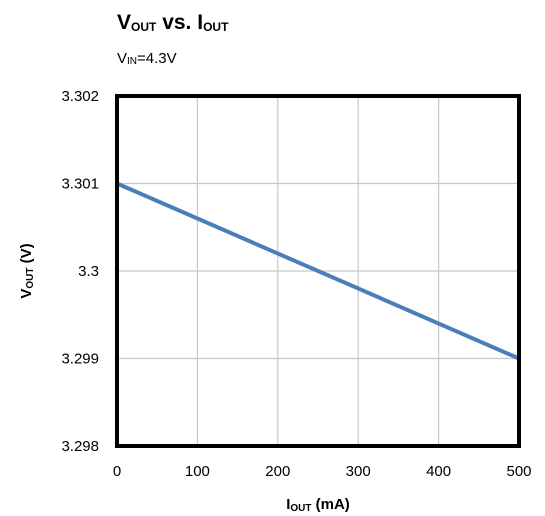 This screenshot has width=545, height=516. I want to click on y-tick-labels: 3.298 3.299 3.3 3.301 3.302, so click(80, 271).